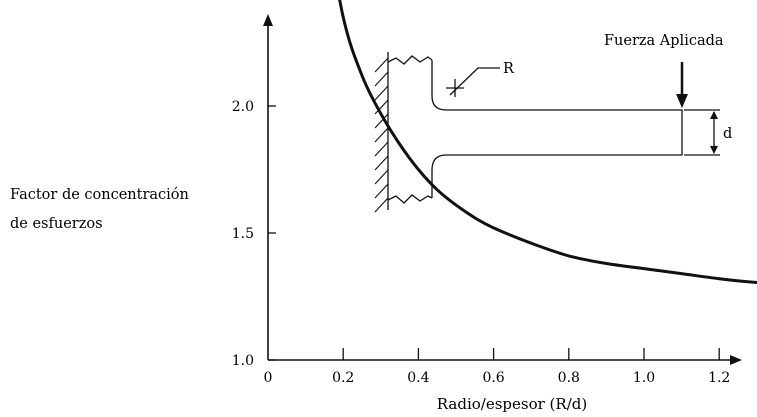 This screenshot has height=417, width=757. Describe the element at coordinates (381, 135) in the screenshot. I see `wall-hatching` at that location.